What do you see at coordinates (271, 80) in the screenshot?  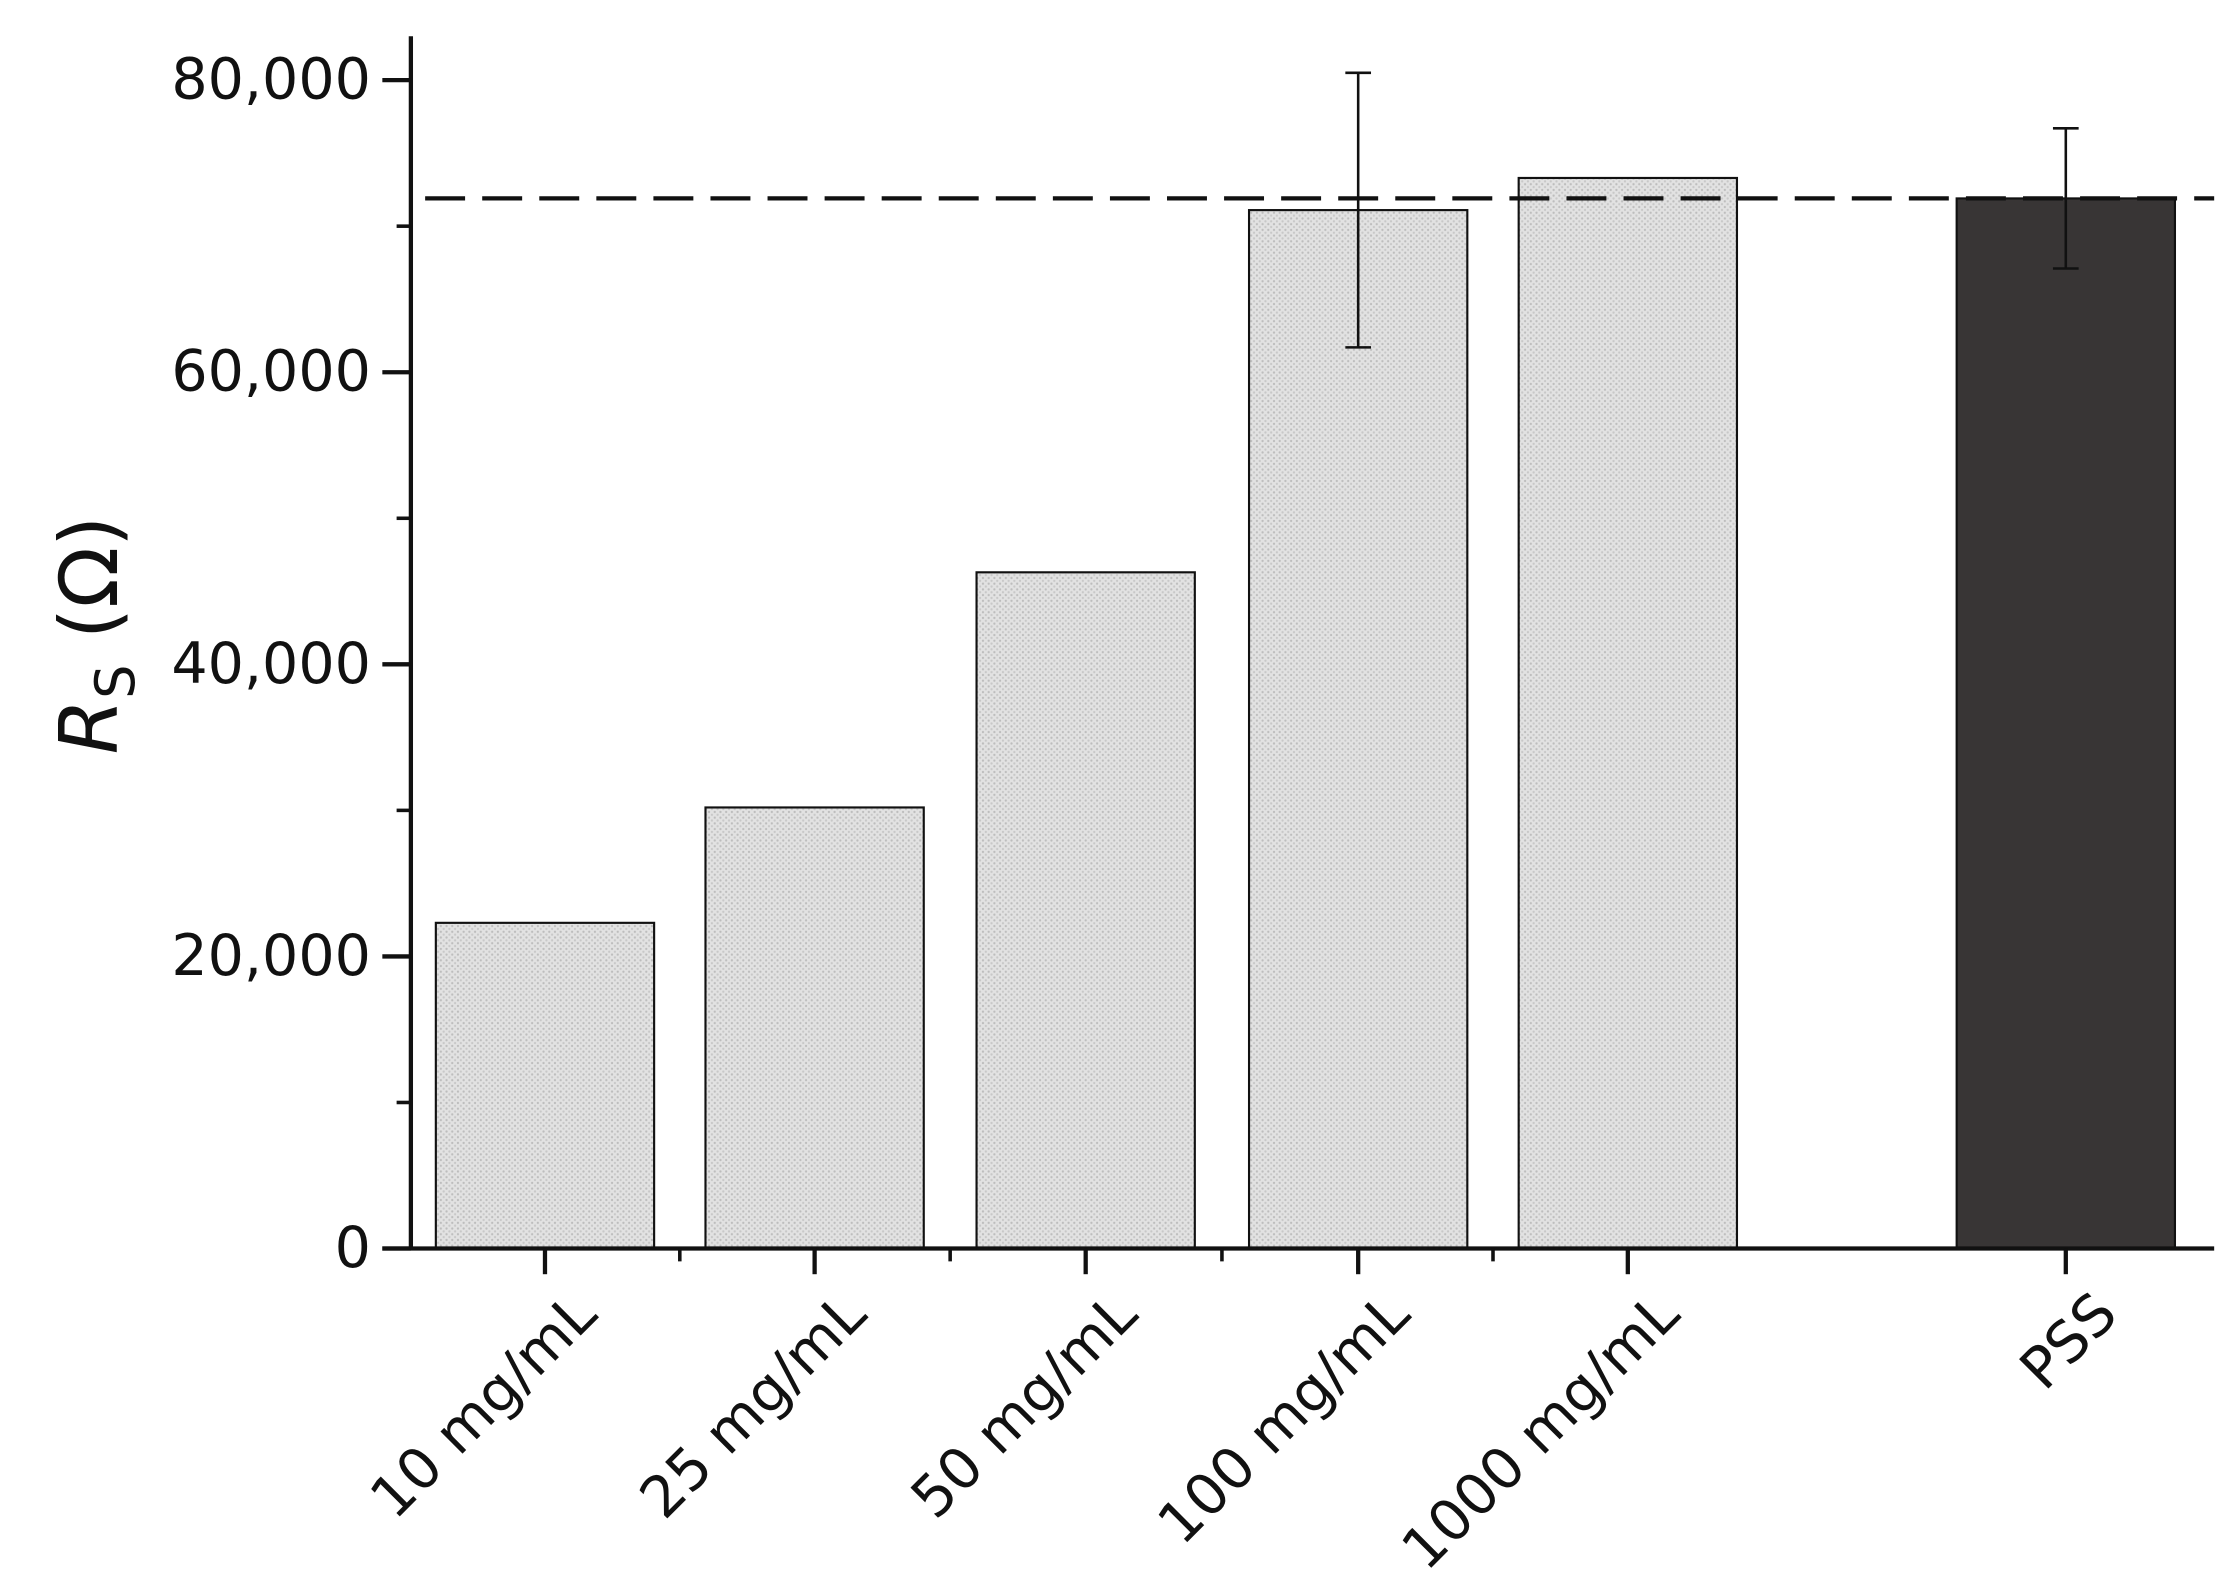 I see `y-tick-label: 80,000` at bounding box center [271, 80].